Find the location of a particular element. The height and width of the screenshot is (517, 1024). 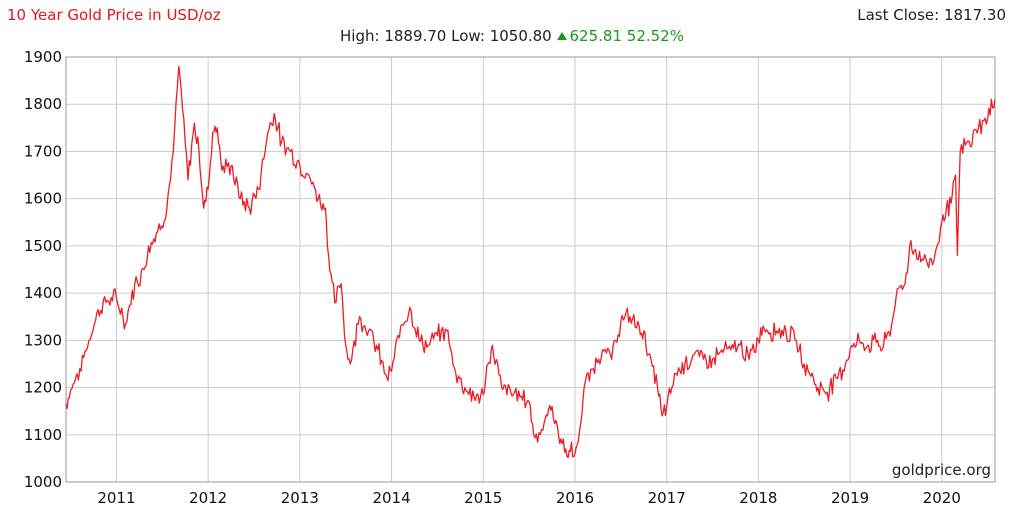

low-label: Low: is located at coordinates (468, 36).